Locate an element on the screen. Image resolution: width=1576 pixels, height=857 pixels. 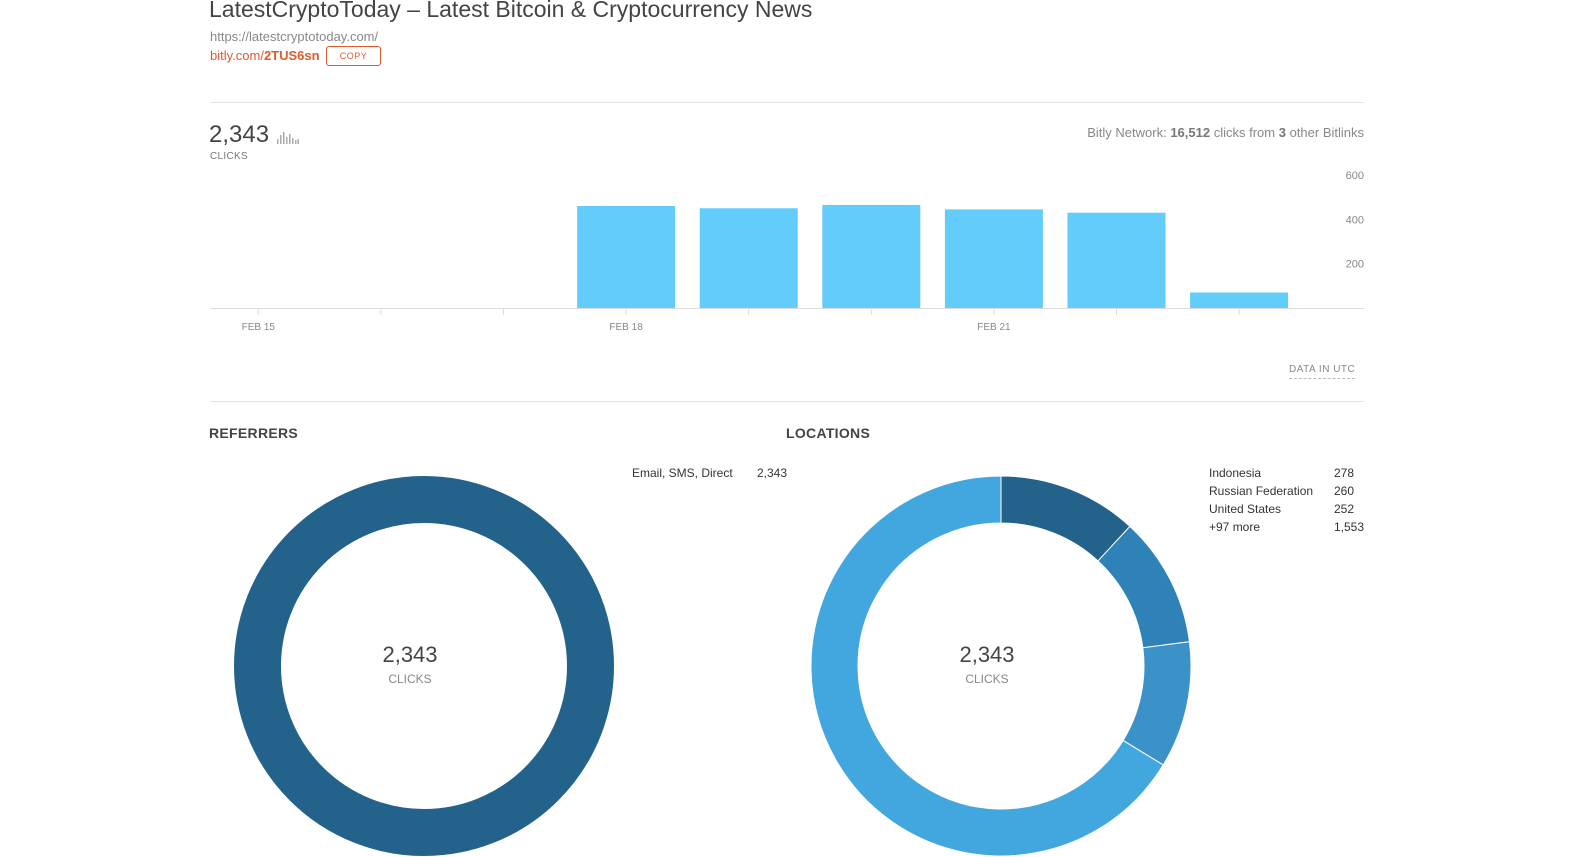
legend-item-name: Indonesia is located at coordinates (1235, 473).